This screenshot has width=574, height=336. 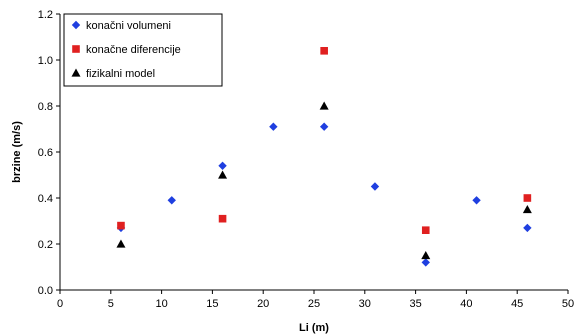 I want to click on legend-box, so click(x=143, y=50).